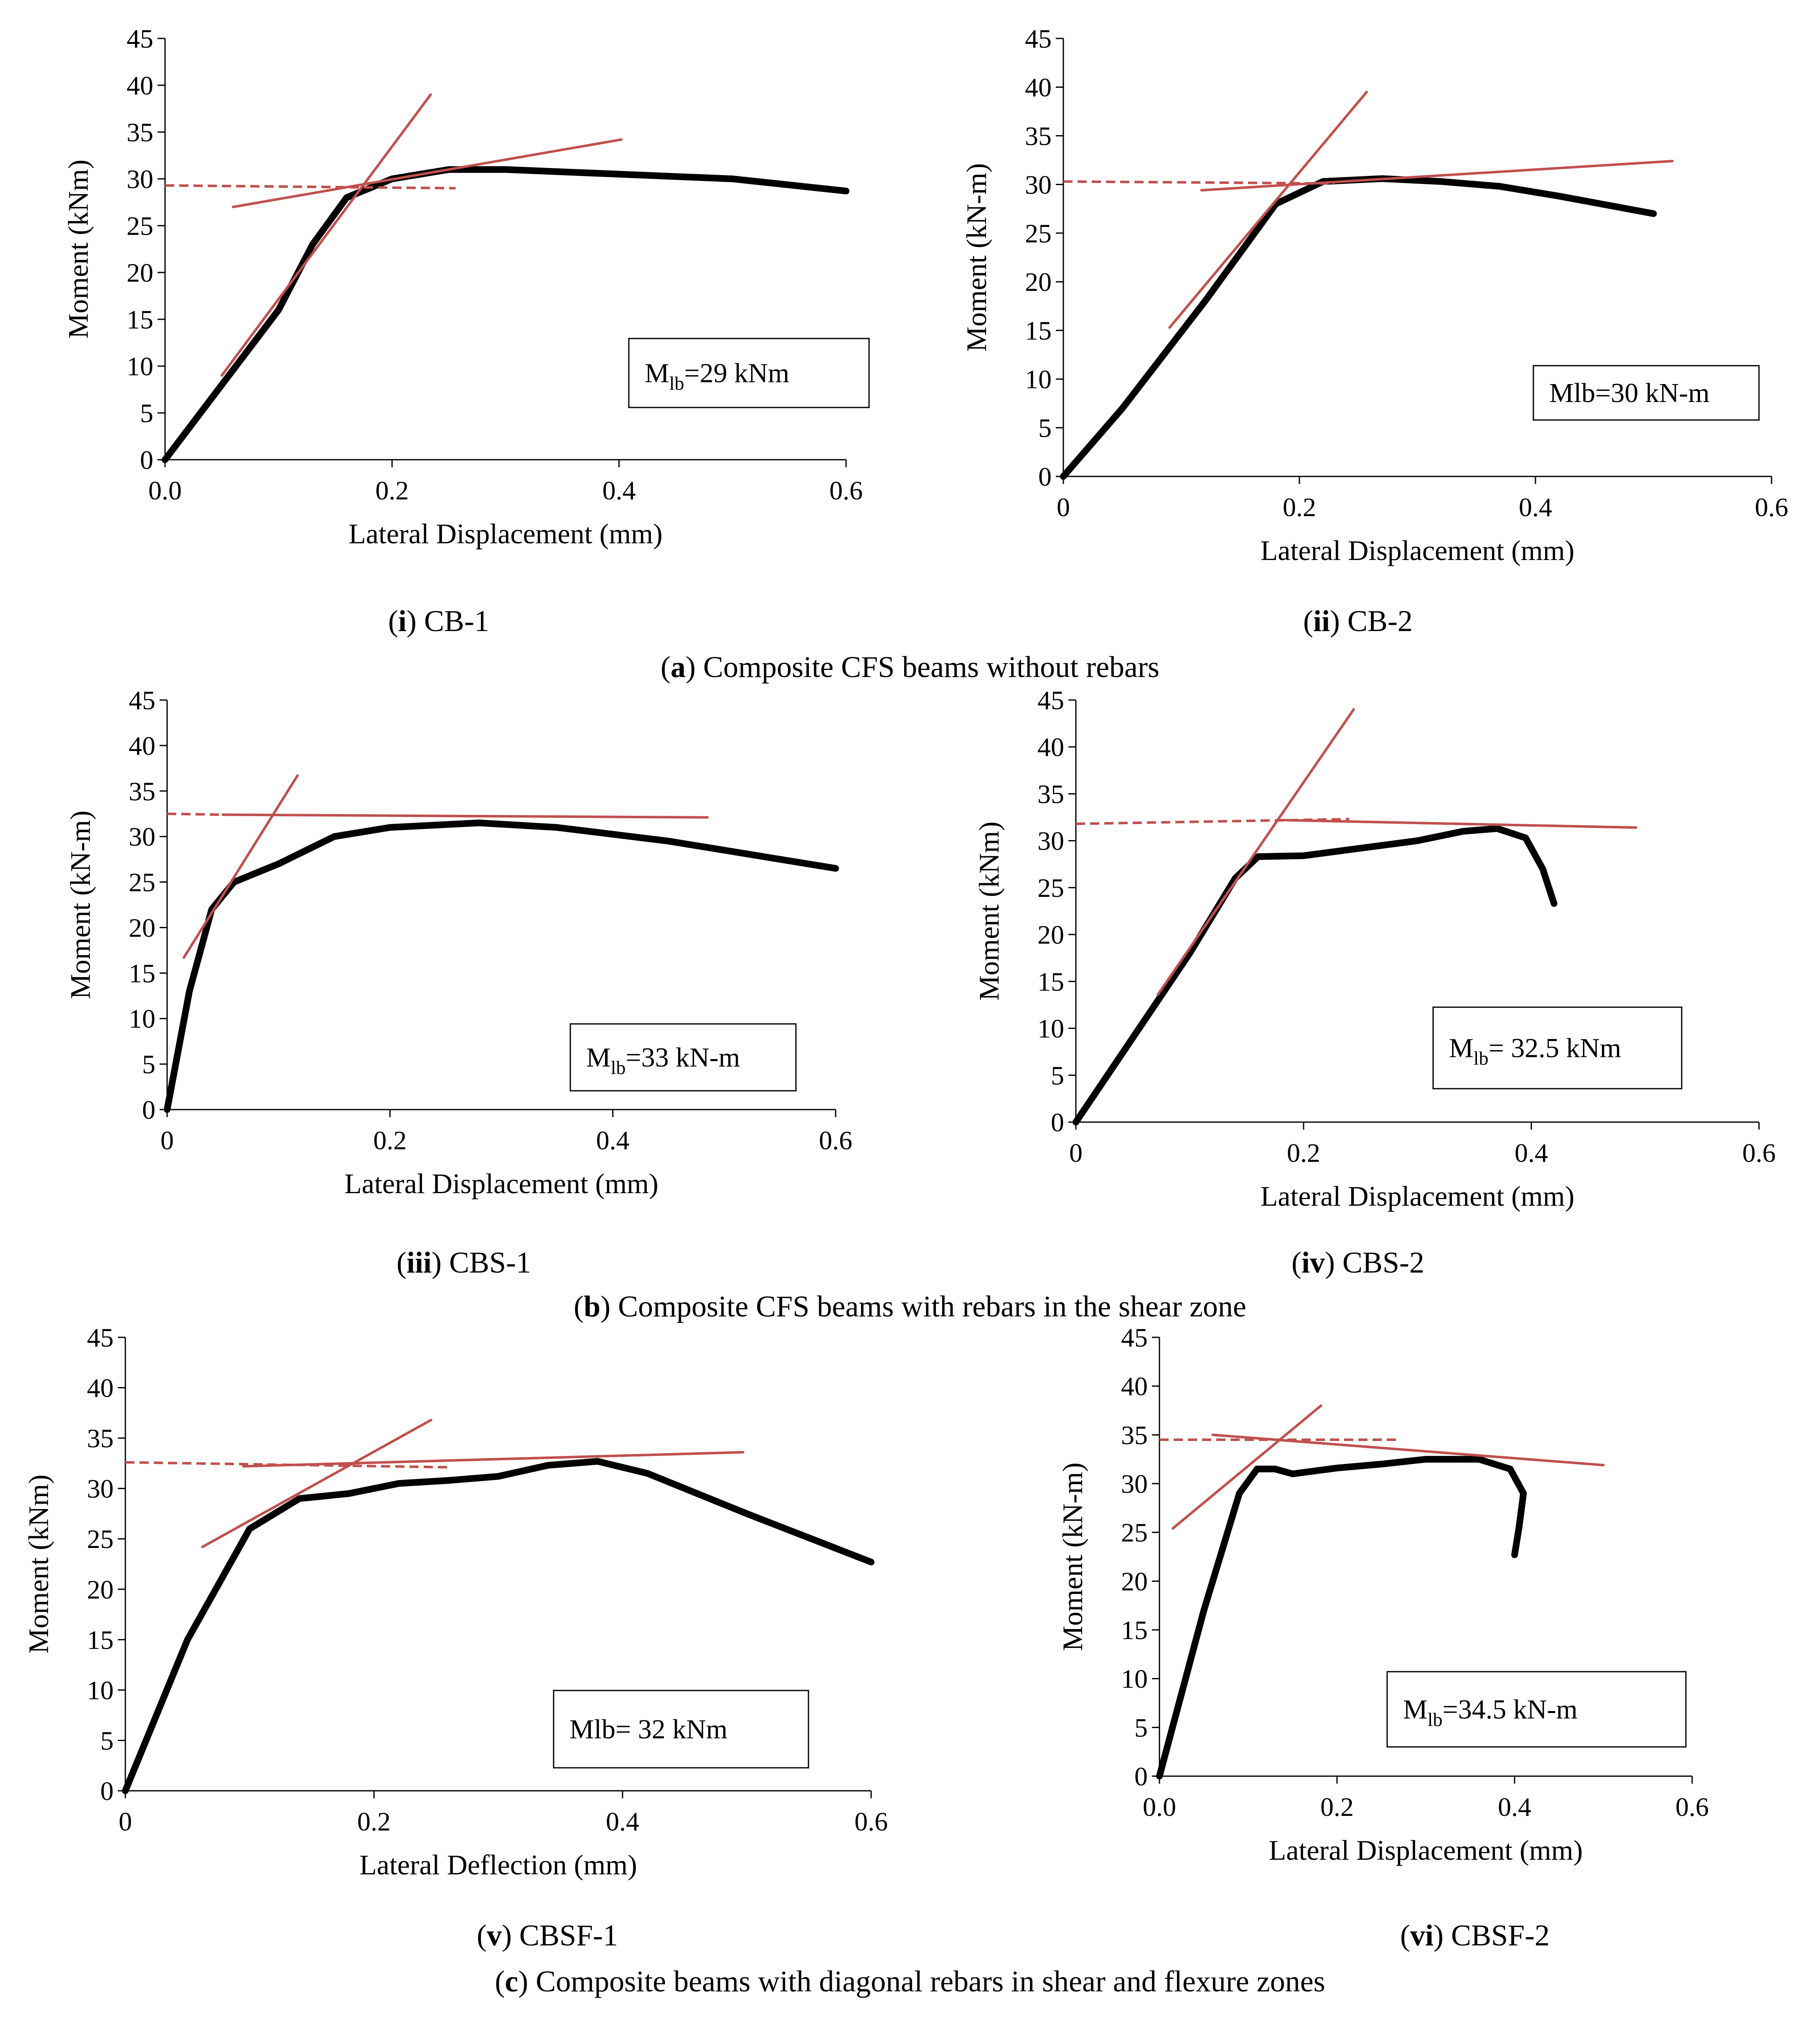  I want to click on subcaption-ii: (ii) CB-2, so click(1358, 621).